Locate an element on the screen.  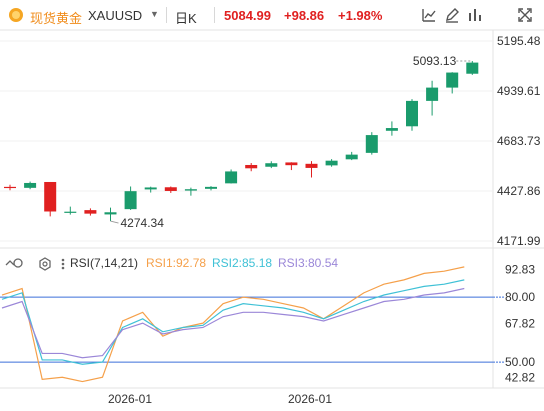
fullscreen-icon is located at coordinates (525, 15).